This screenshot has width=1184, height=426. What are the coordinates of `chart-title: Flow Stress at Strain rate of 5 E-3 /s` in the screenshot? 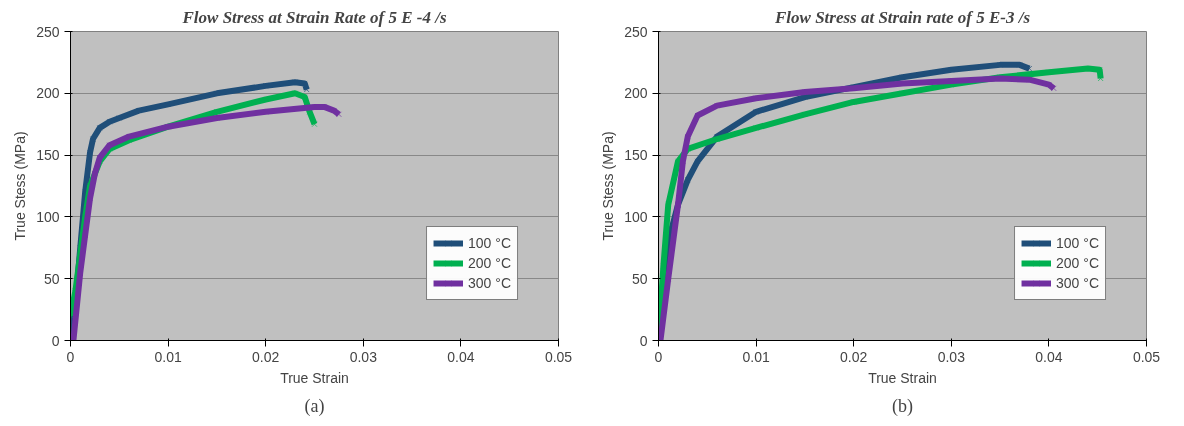 It's located at (902, 17).